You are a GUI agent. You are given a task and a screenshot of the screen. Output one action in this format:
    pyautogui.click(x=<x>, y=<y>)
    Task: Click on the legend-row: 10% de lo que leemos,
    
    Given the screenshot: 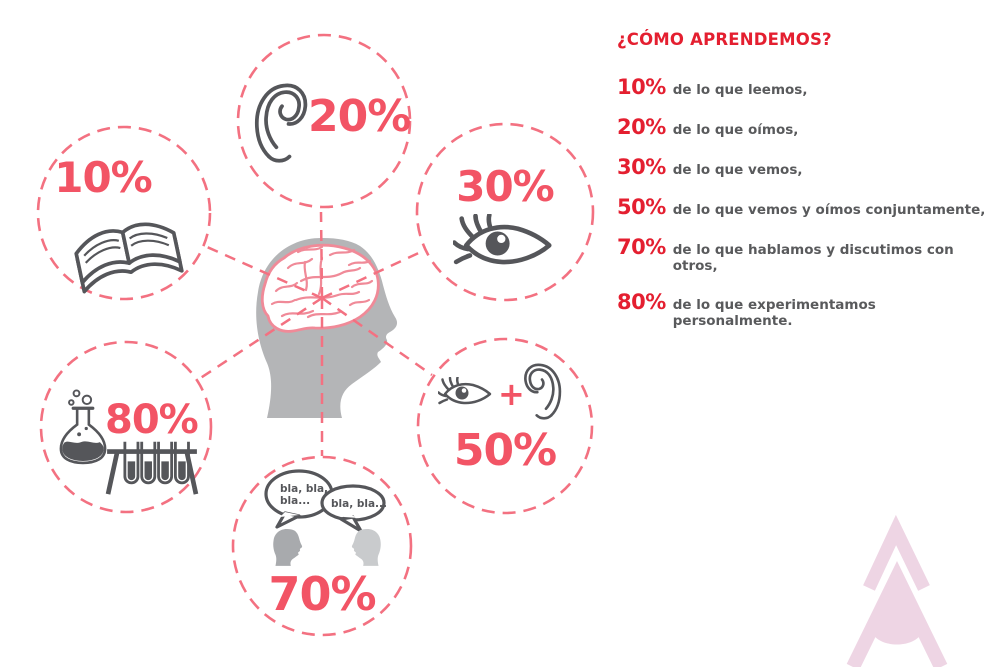 What is the action you would take?
    pyautogui.click(x=807, y=87)
    